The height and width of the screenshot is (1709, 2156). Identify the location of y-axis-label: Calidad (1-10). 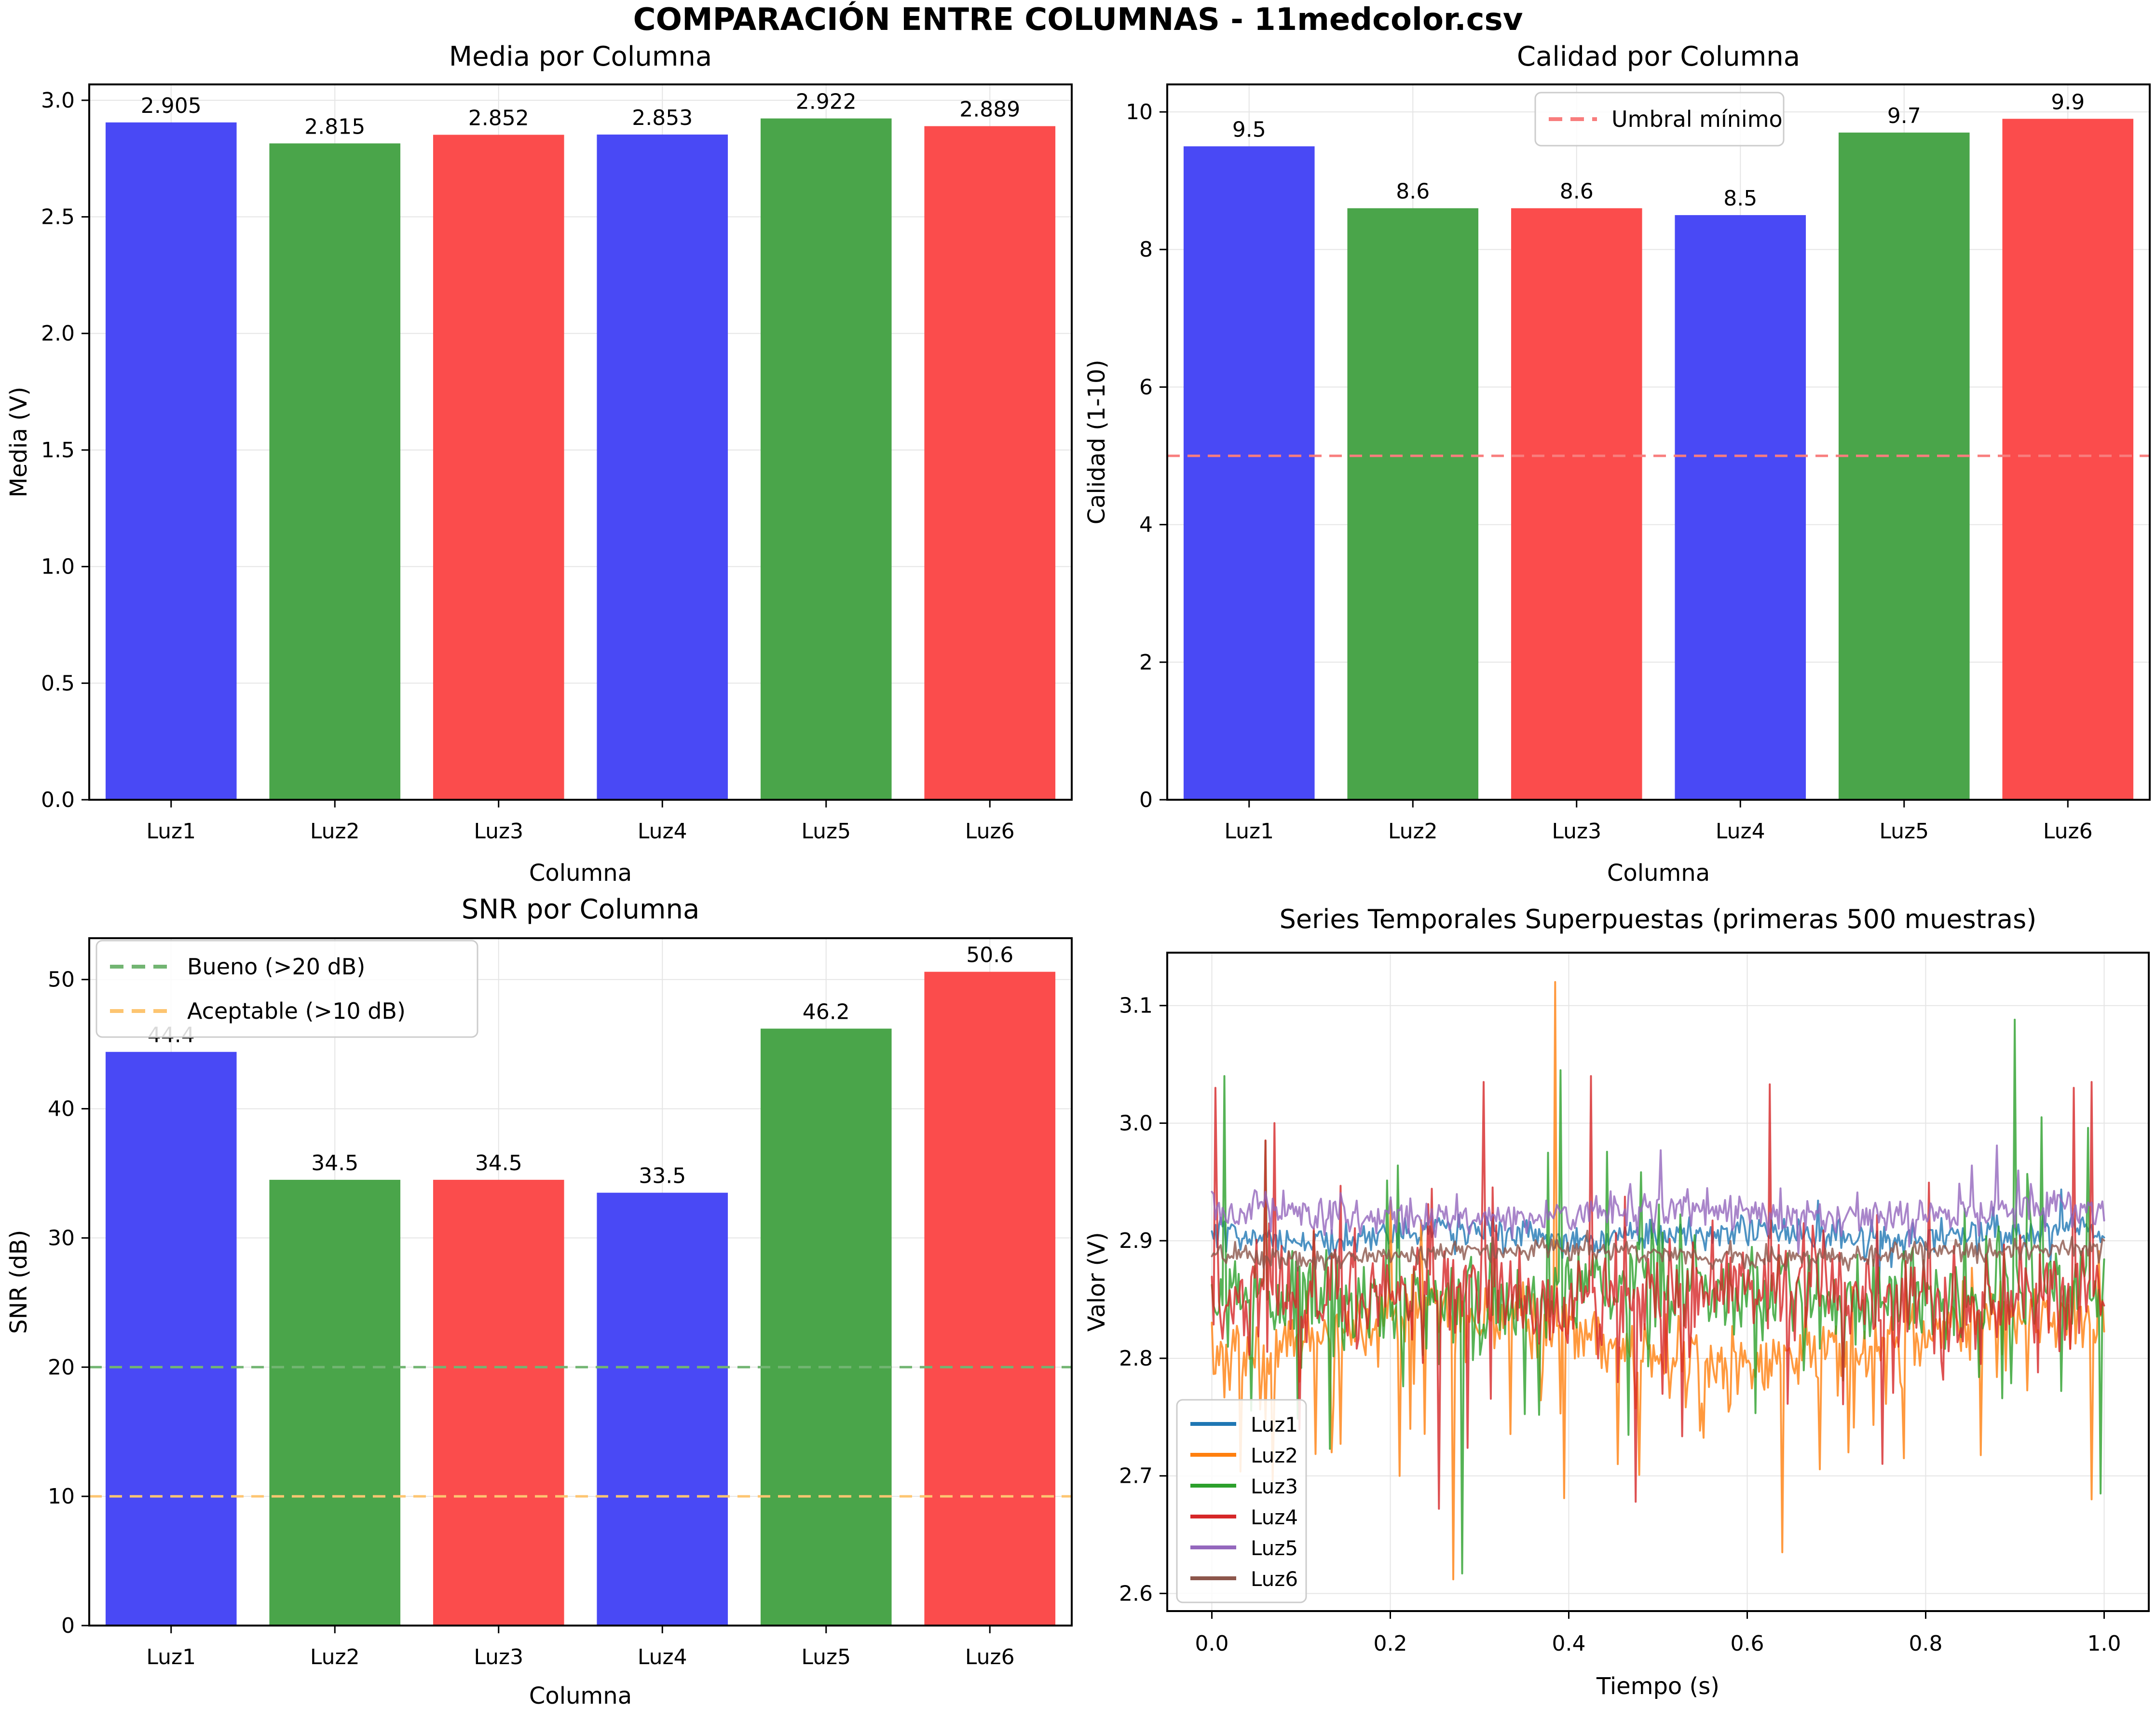
(1096, 442).